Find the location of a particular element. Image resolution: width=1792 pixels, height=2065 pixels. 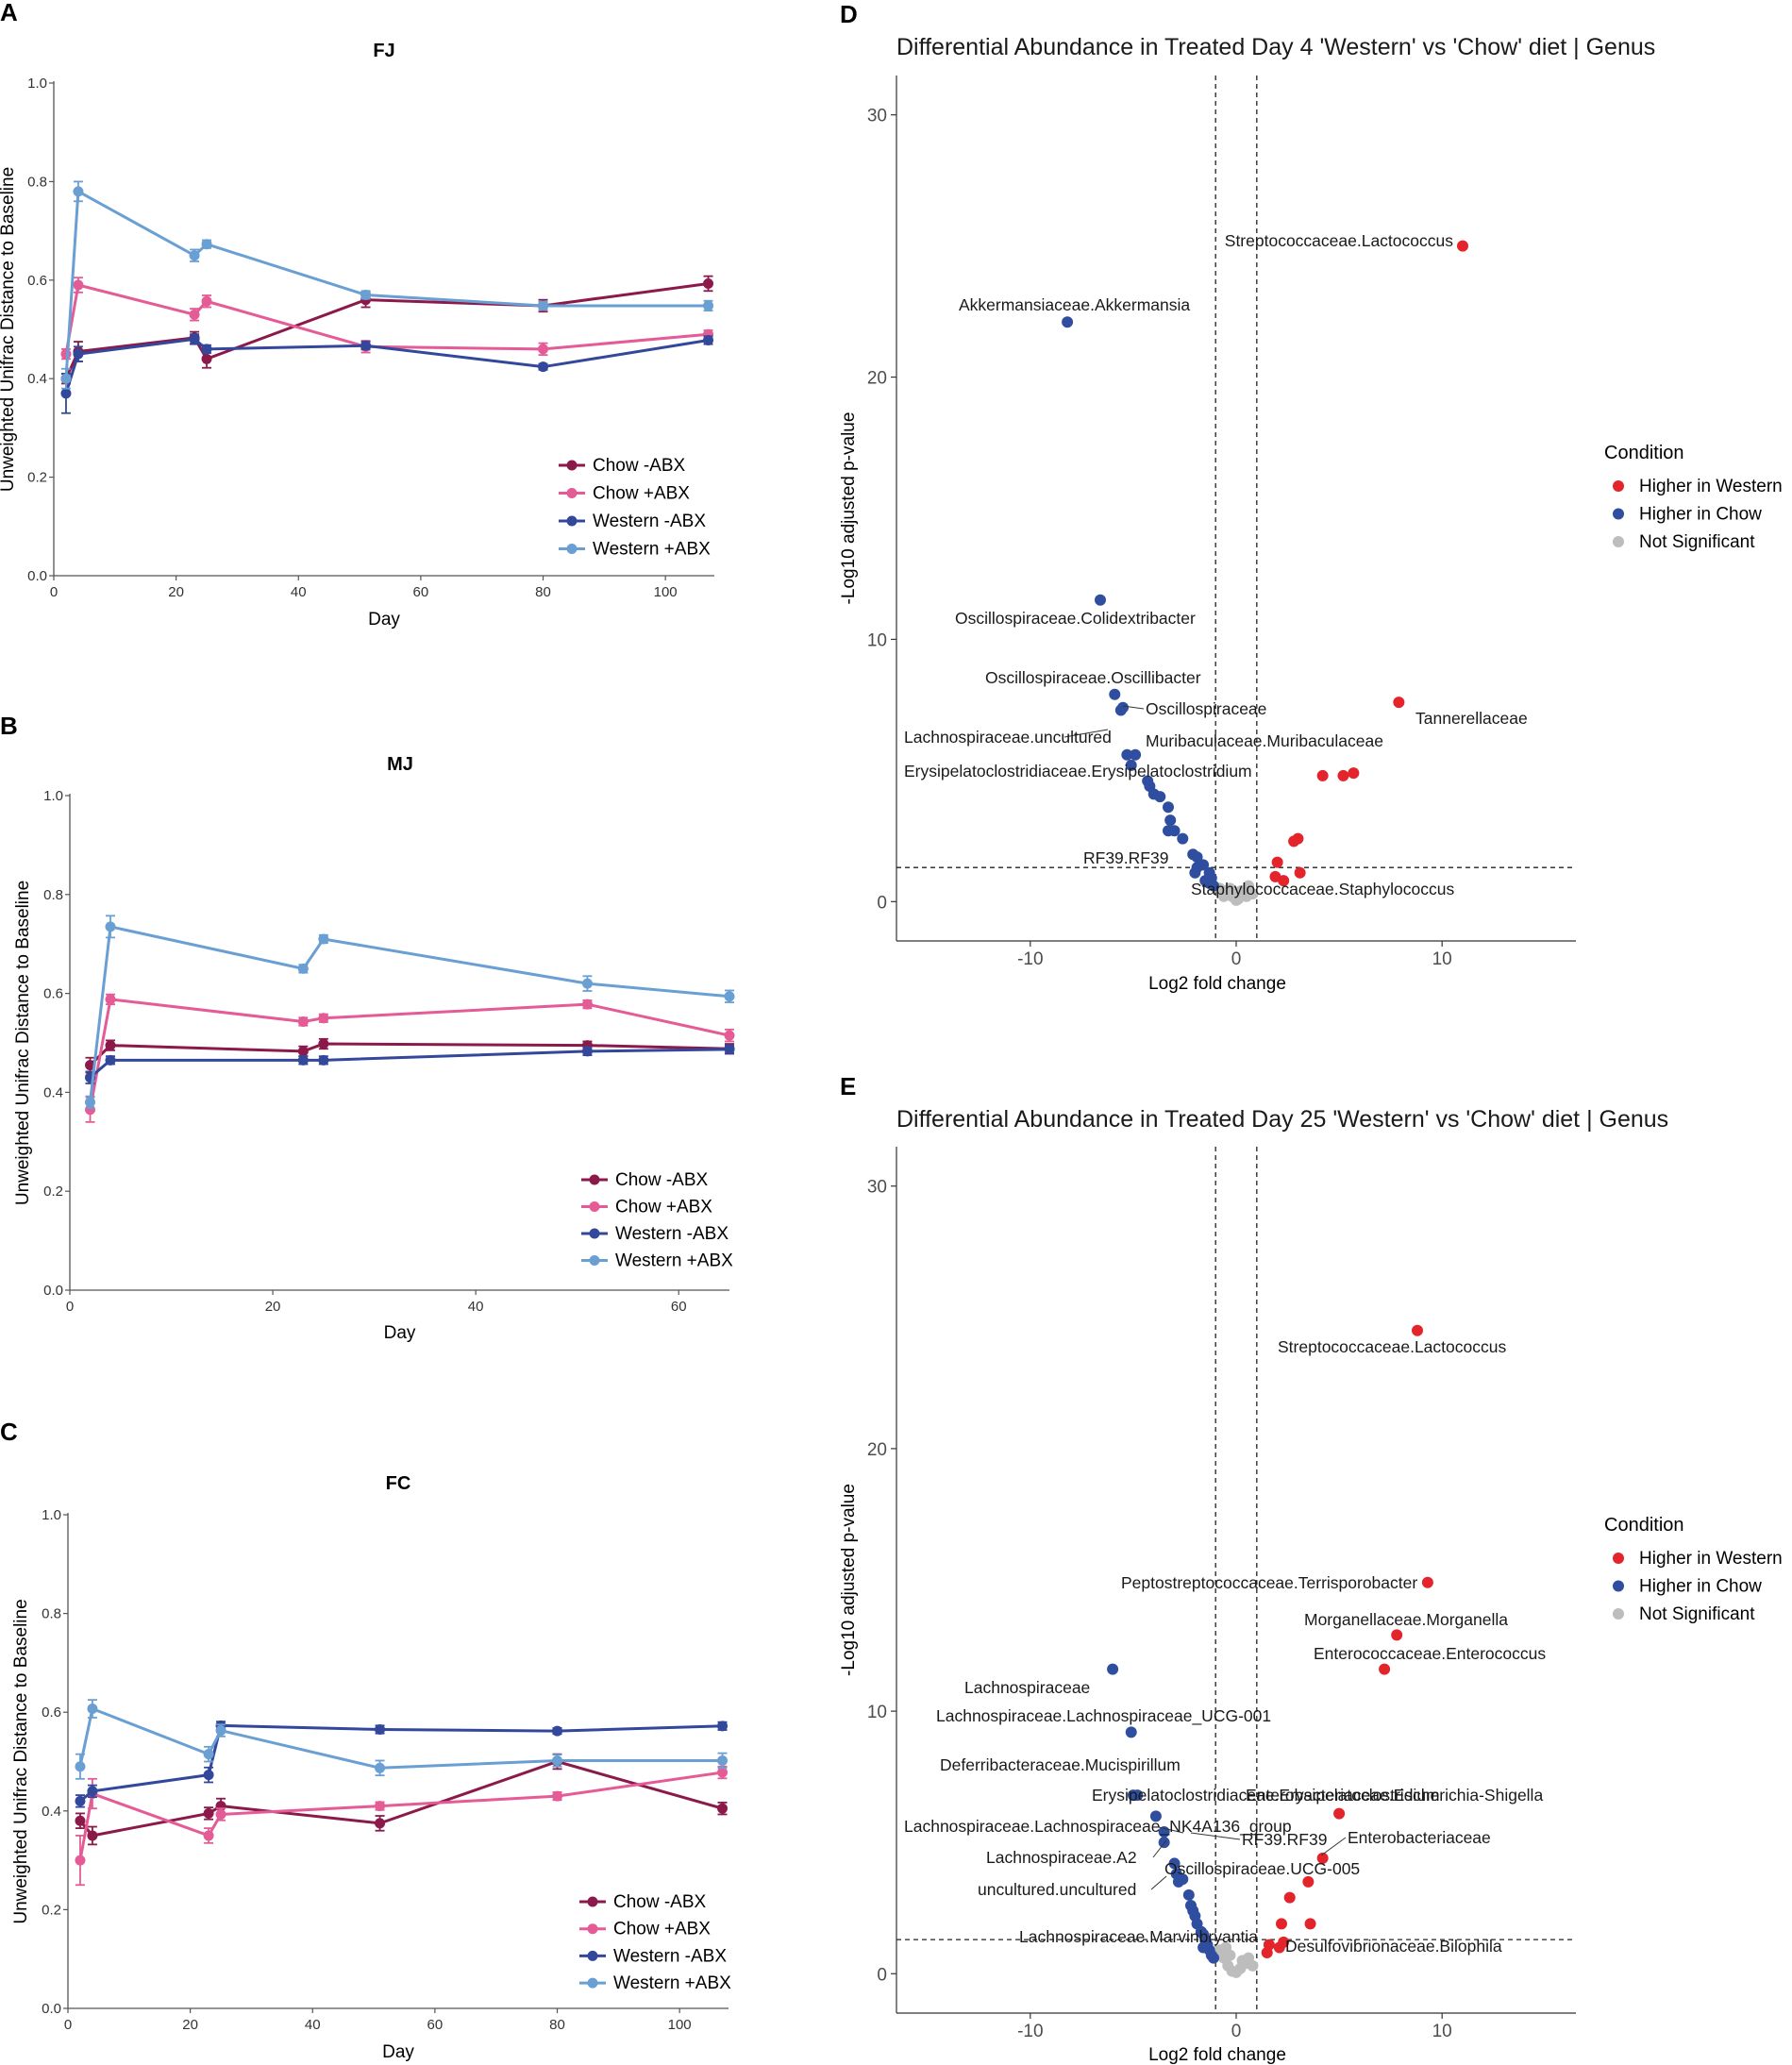

legend-label: Higher in Chow is located at coordinates (1700, 515).